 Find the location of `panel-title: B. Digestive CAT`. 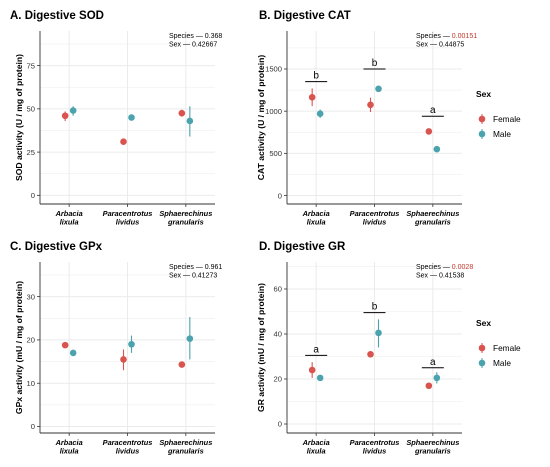

panel-title: B. Digestive CAT is located at coordinates (305, 16).